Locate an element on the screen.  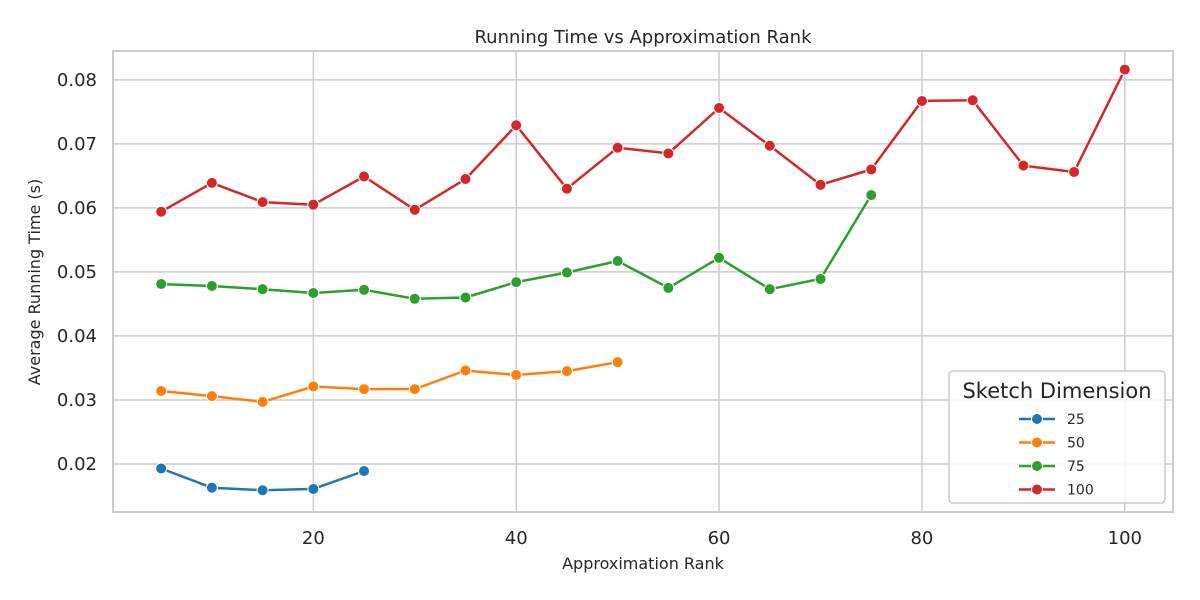
x-tick-label: 60 is located at coordinates (719, 538).